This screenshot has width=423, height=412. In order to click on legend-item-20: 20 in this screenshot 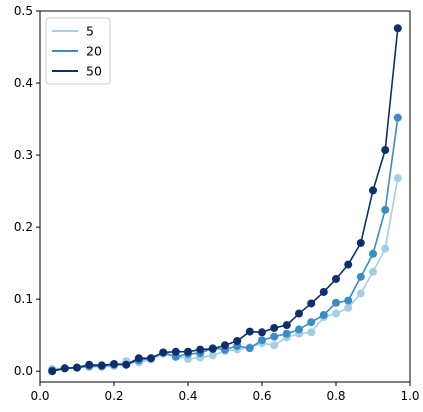, I will do `click(77, 51)`.